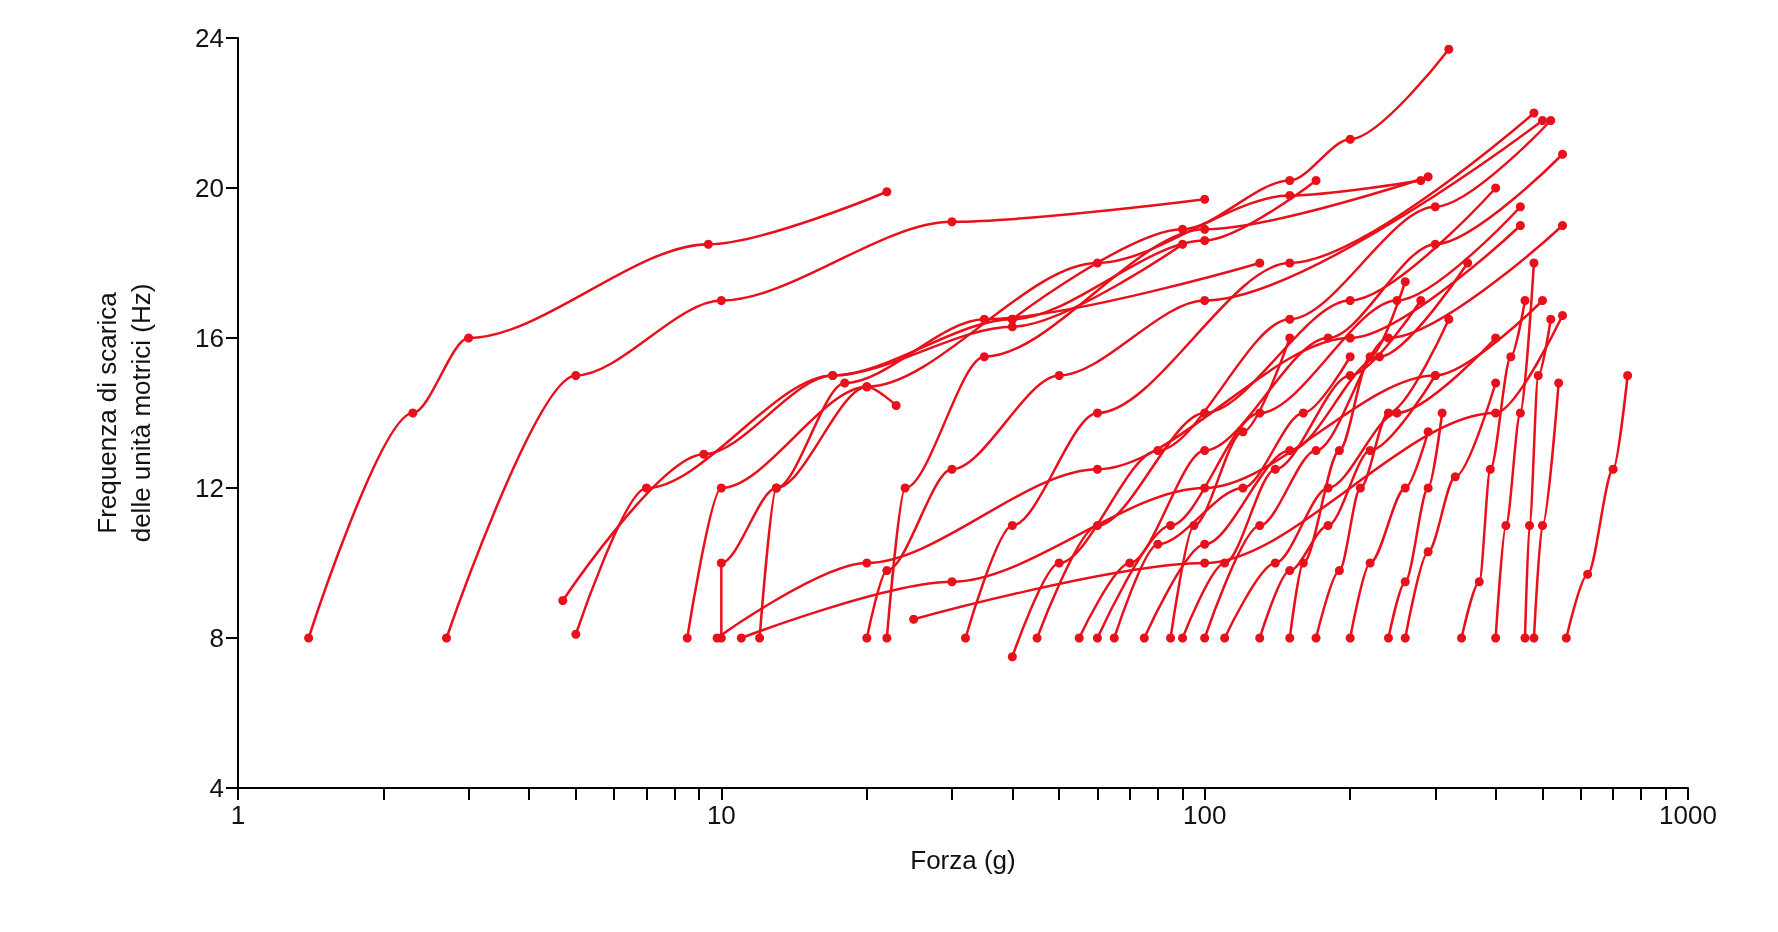 The image size is (1778, 932). What do you see at coordinates (1688, 815) in the screenshot?
I see `x-tick-label: 1000` at bounding box center [1688, 815].